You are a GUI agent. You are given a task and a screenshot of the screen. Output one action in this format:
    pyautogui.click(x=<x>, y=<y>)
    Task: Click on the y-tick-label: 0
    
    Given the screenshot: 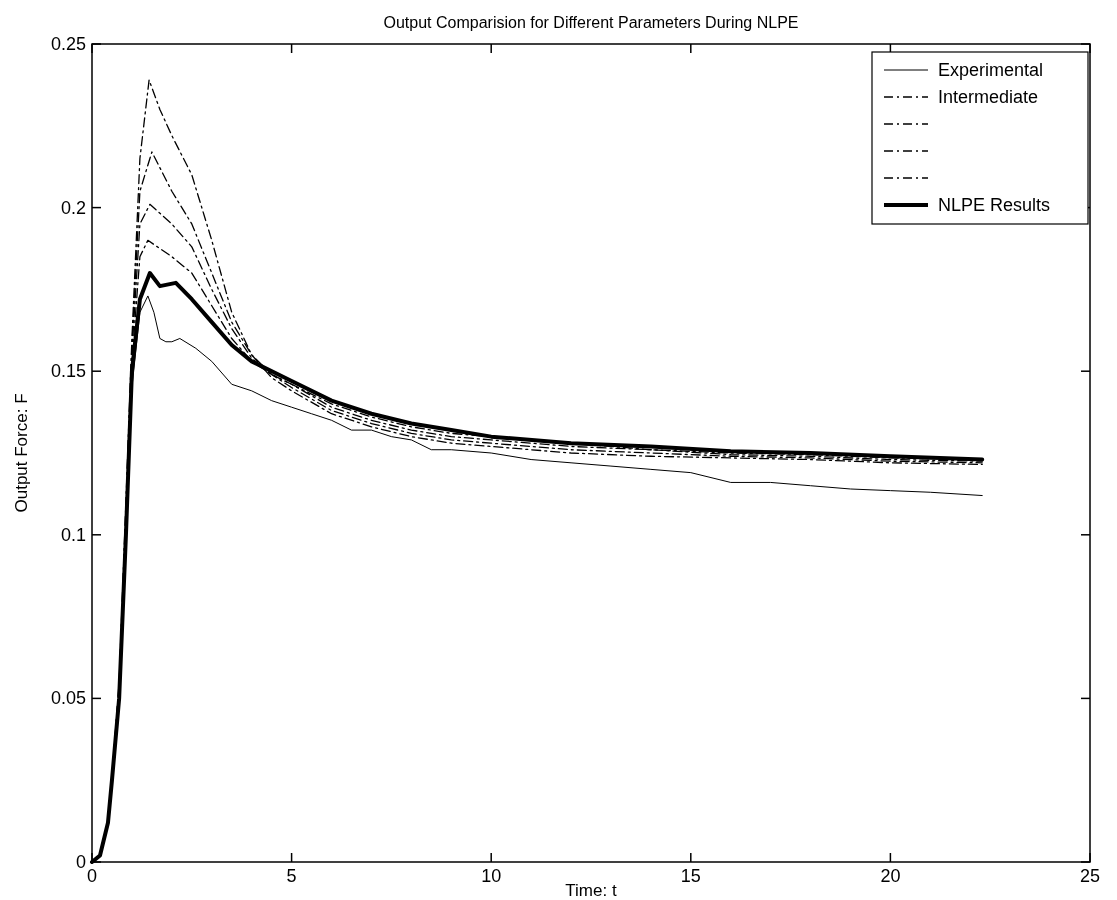 What is the action you would take?
    pyautogui.click(x=80, y=862)
    